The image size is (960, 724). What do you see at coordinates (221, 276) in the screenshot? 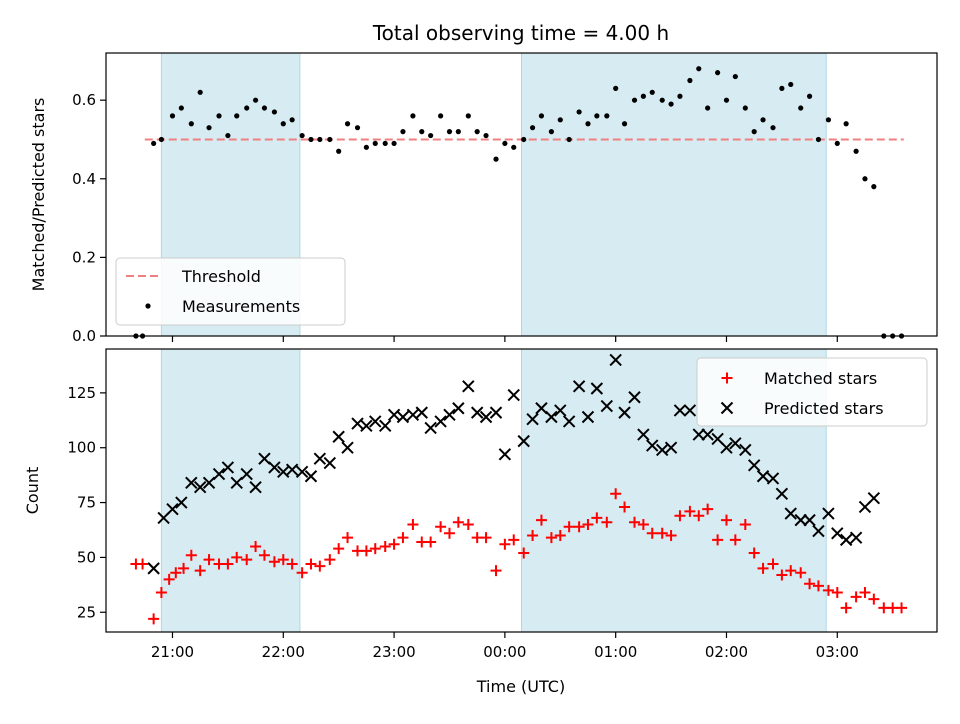
I see `legend-threshold-label: Threshold` at bounding box center [221, 276].